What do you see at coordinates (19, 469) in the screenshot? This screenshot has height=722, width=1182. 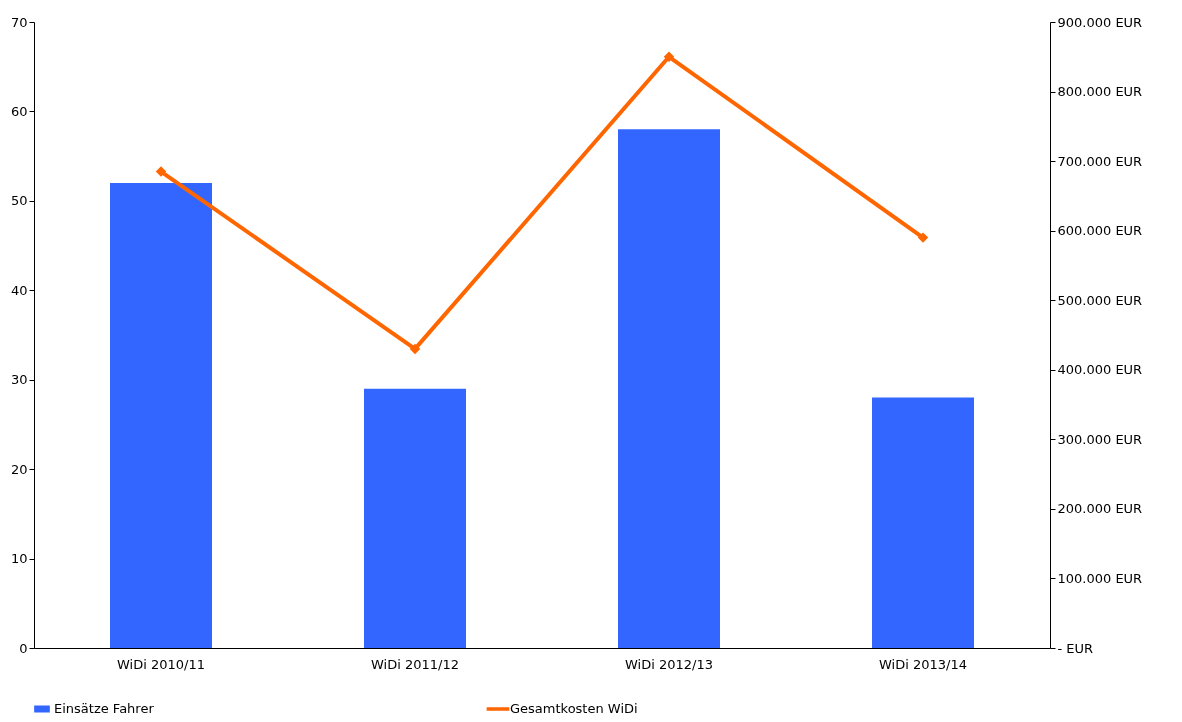 I see `y-tick-label: 20` at bounding box center [19, 469].